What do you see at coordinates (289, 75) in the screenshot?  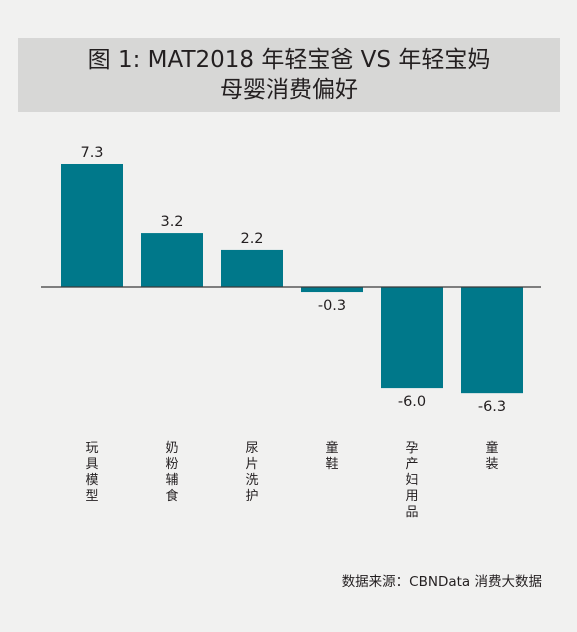 I see `title-box: 图 1: MAT2018 年轻宝爸 VS 年轻宝妈 母婴消费偏好` at bounding box center [289, 75].